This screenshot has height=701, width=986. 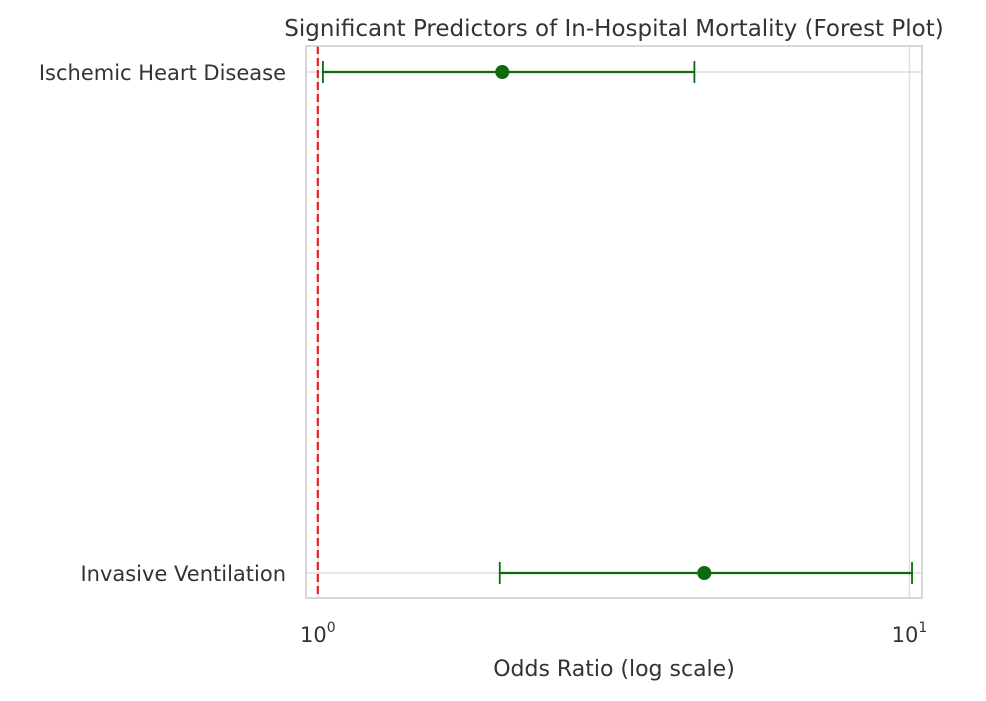 I want to click on y-tick-label-1: Invasive Ventilation, so click(x=183, y=574).